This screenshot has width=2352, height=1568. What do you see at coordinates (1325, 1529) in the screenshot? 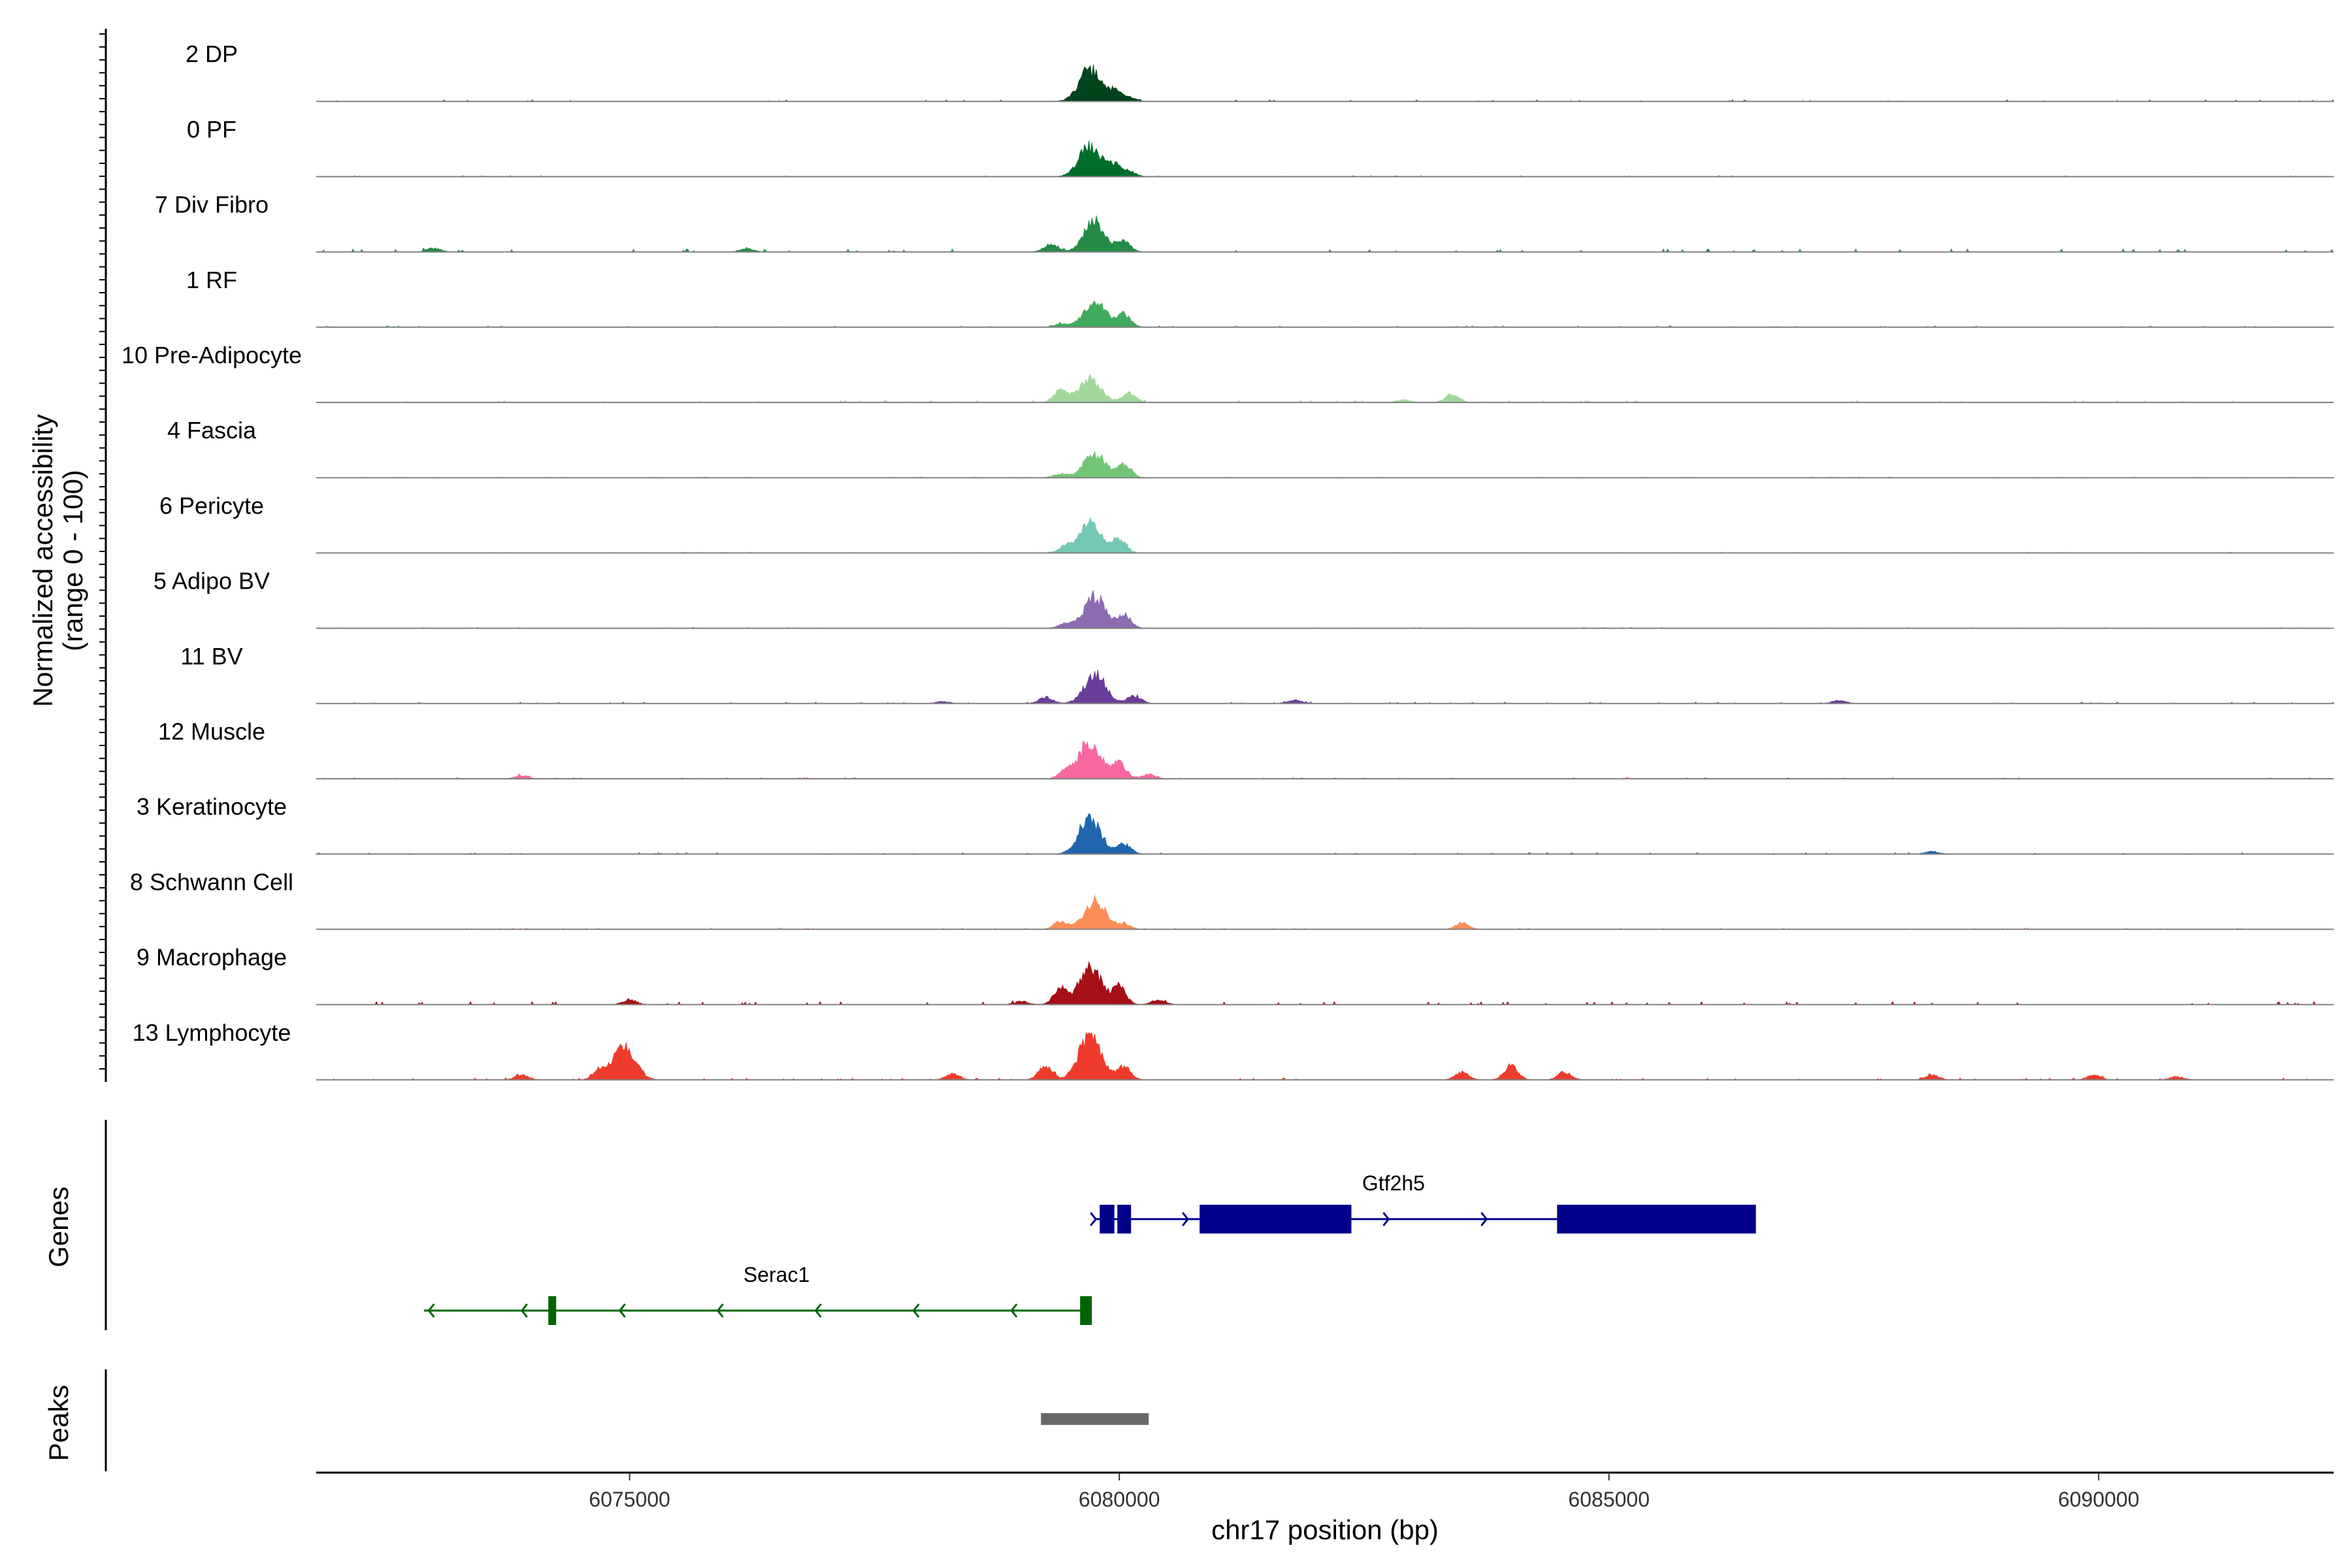
I see `x-axis-title: chr17 position (bp)` at bounding box center [1325, 1529].